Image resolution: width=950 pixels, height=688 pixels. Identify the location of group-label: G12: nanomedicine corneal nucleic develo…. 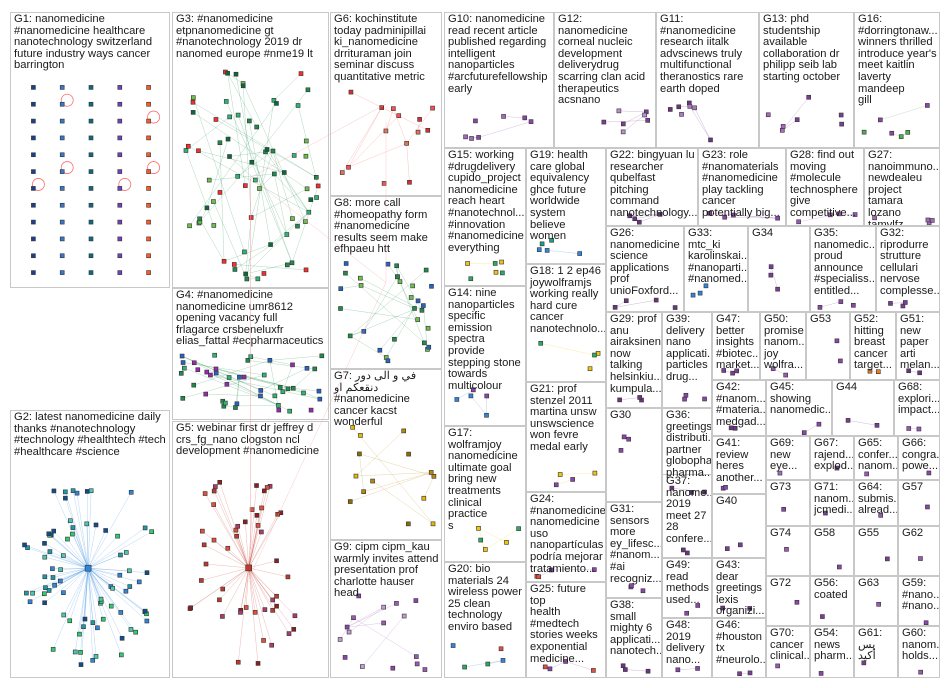
(602, 60).